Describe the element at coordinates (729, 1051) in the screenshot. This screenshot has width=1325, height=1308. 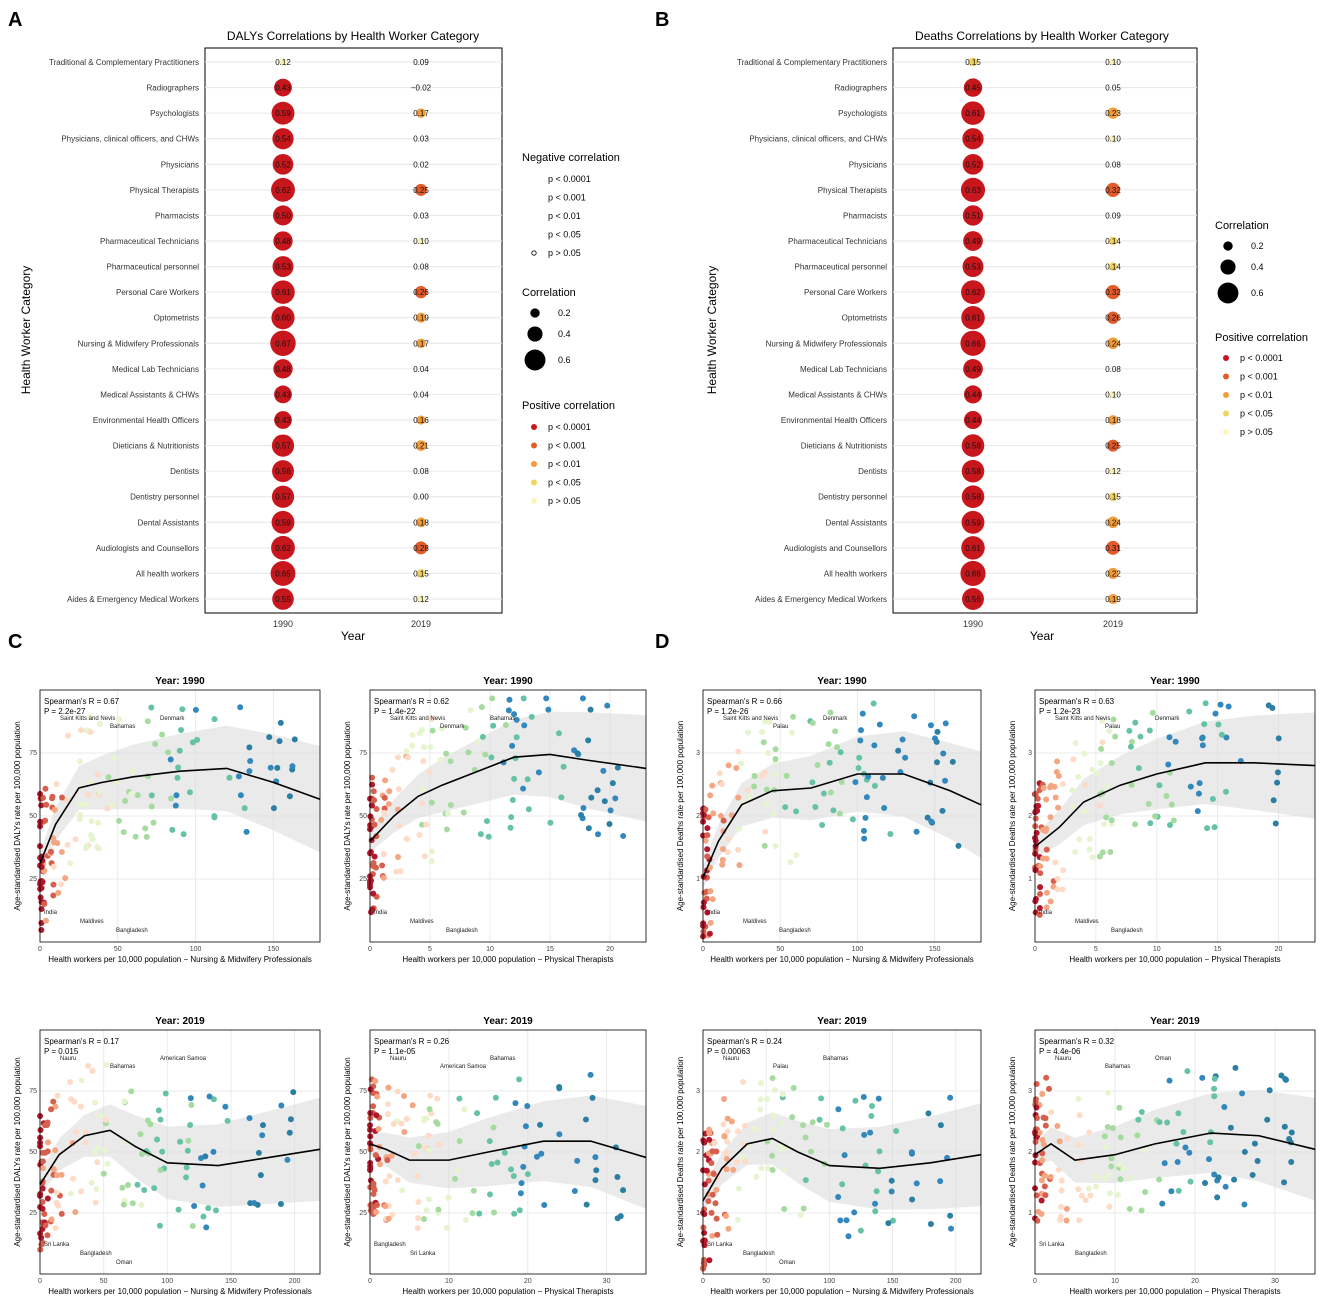
I see `spearman-stat: P = 0.00063` at that location.